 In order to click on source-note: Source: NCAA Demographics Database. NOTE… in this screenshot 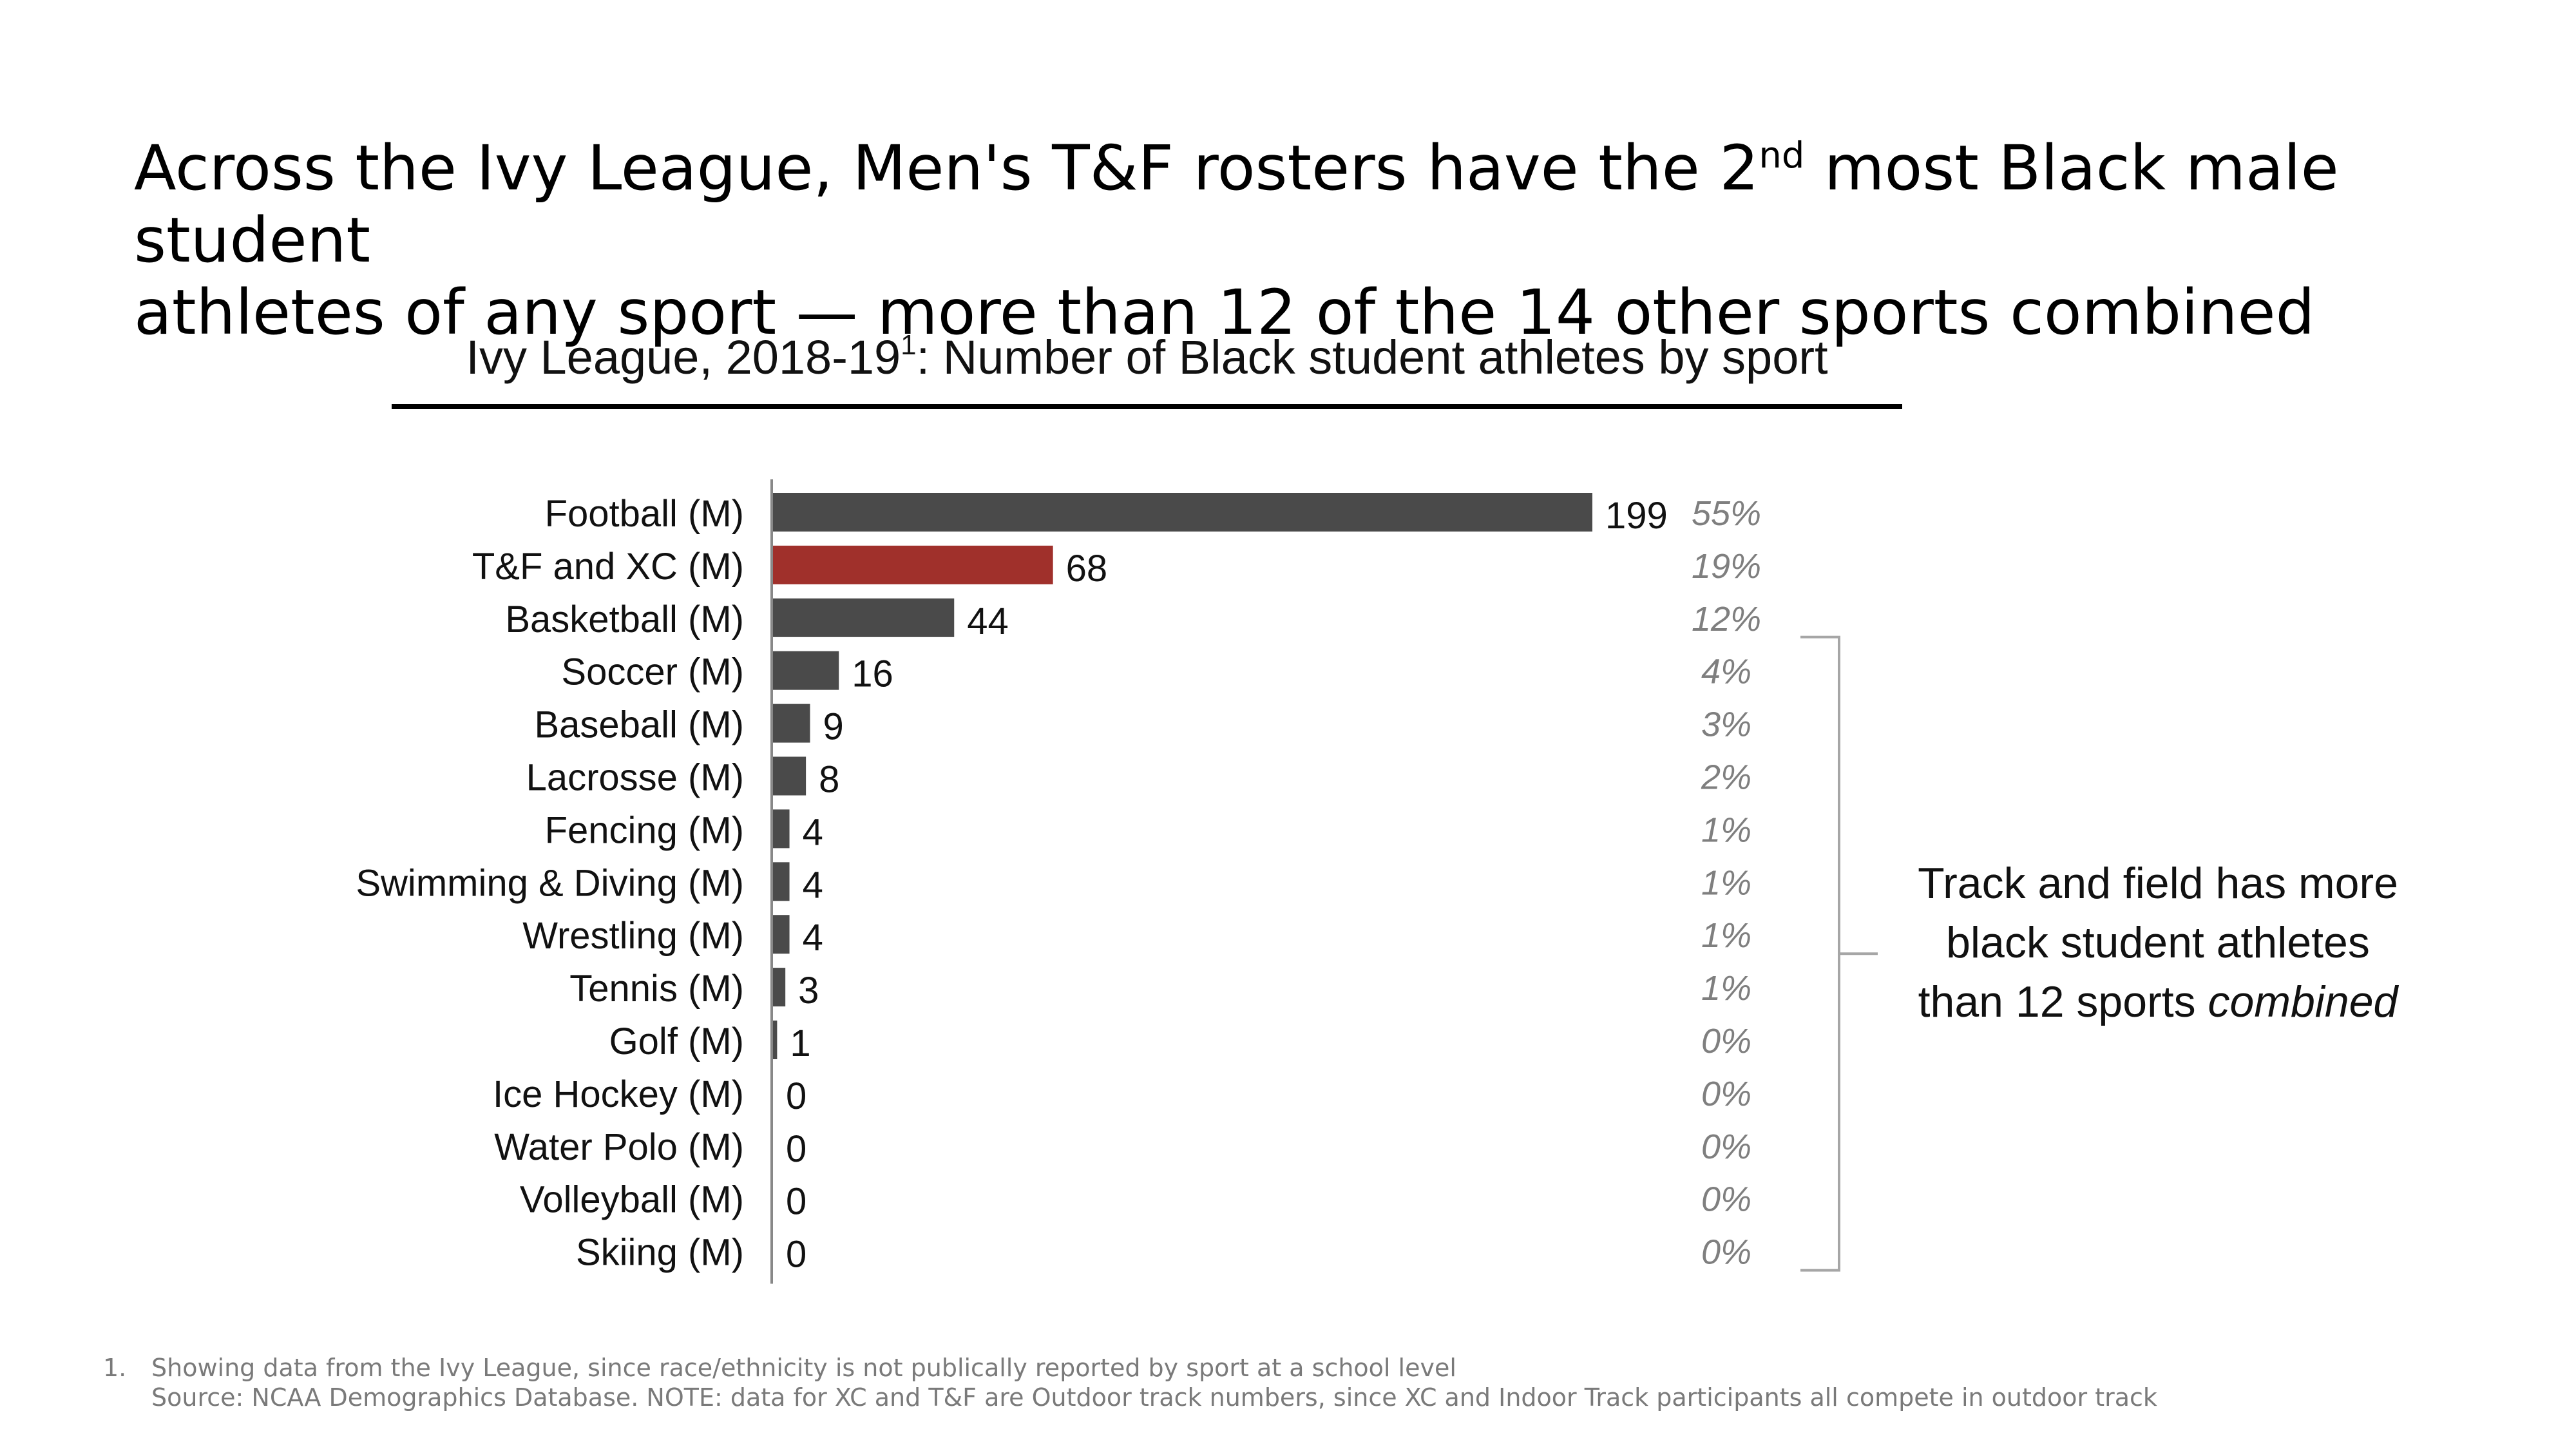, I will do `click(1294, 1397)`.